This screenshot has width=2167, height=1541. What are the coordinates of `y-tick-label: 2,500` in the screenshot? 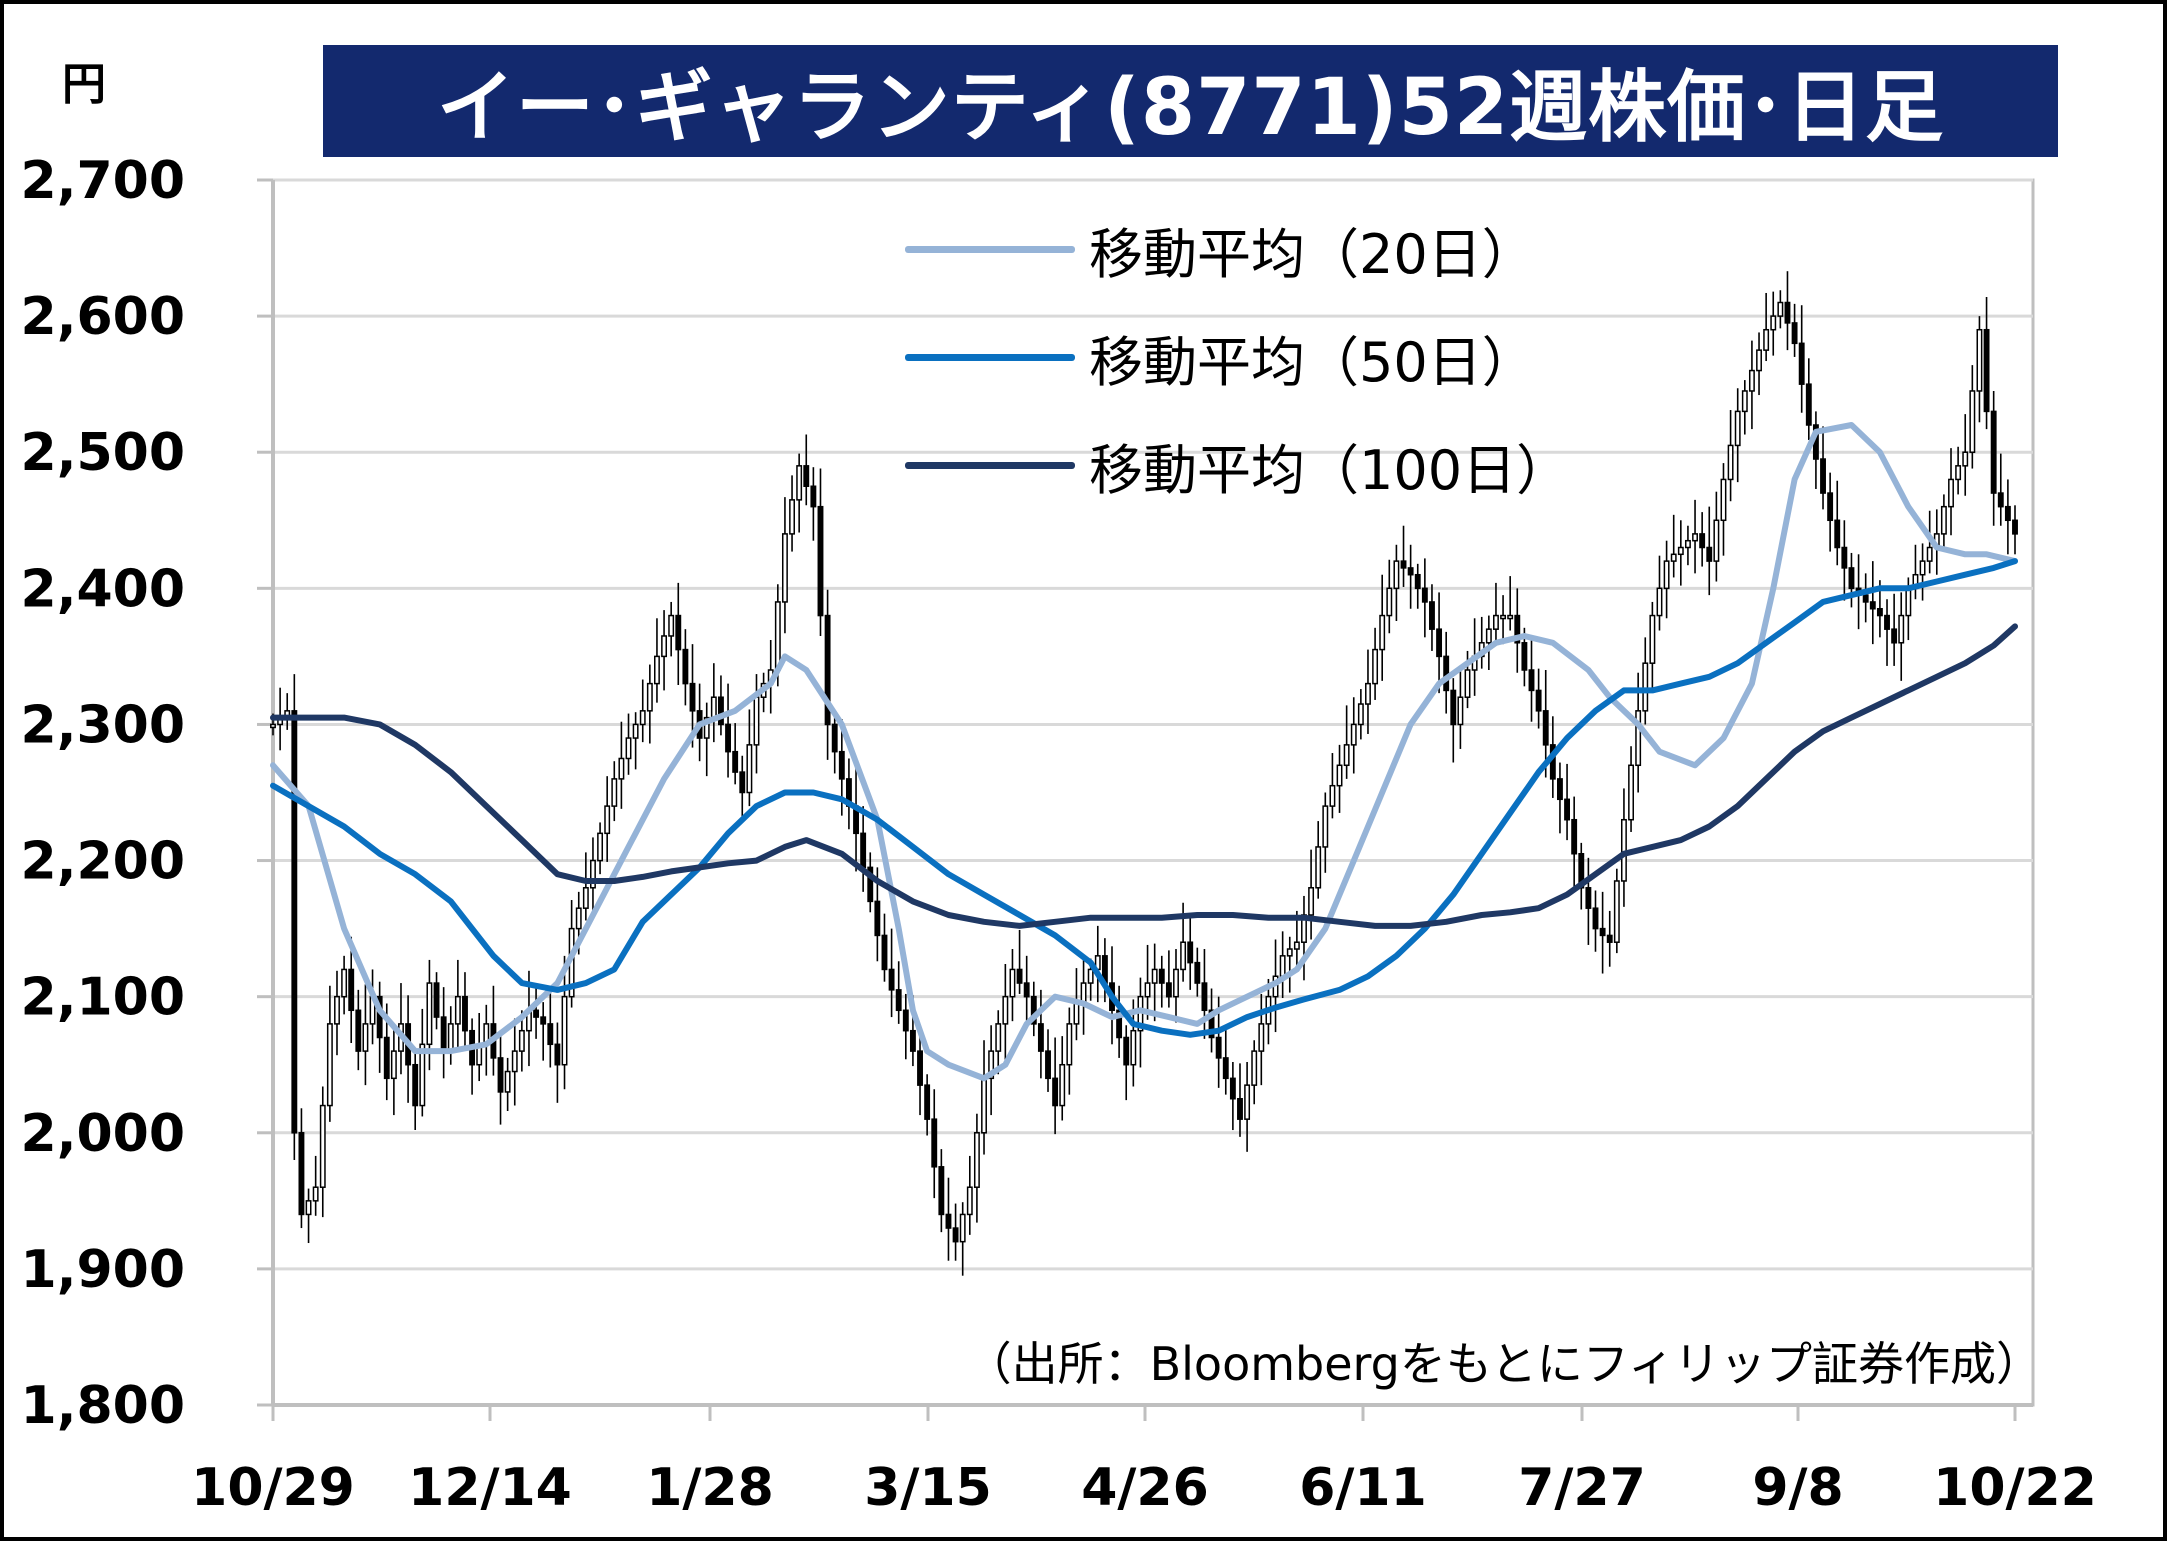 It's located at (103, 453).